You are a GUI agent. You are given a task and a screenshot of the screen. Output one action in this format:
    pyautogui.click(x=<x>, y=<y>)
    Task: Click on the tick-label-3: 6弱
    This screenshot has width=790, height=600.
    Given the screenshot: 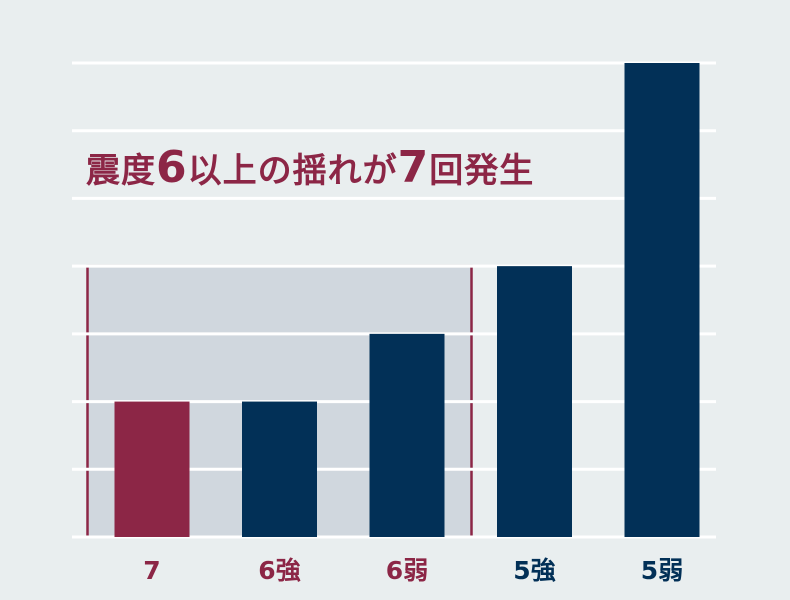 What is the action you would take?
    pyautogui.click(x=407, y=570)
    